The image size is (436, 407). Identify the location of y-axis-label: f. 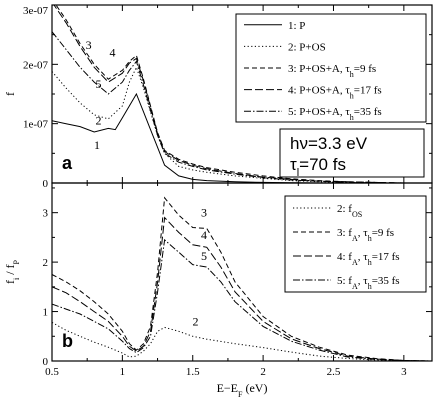
(10, 94).